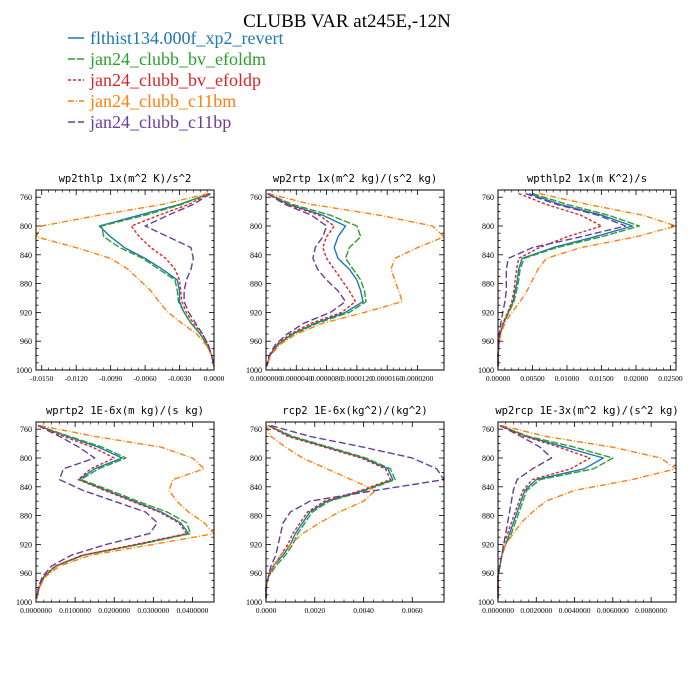 Image resolution: width=700 pixels, height=700 pixels. What do you see at coordinates (160, 122) in the screenshot?
I see `legend-label: jan24_clubb_c11bp` at bounding box center [160, 122].